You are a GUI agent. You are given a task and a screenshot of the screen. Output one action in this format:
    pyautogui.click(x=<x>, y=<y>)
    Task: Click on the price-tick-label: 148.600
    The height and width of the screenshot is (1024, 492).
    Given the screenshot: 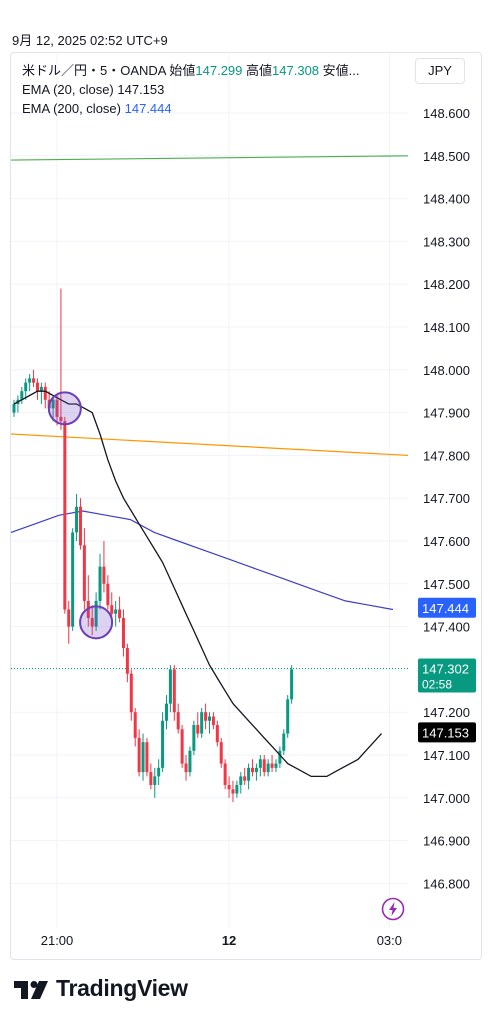 What is the action you would take?
    pyautogui.click(x=446, y=113)
    